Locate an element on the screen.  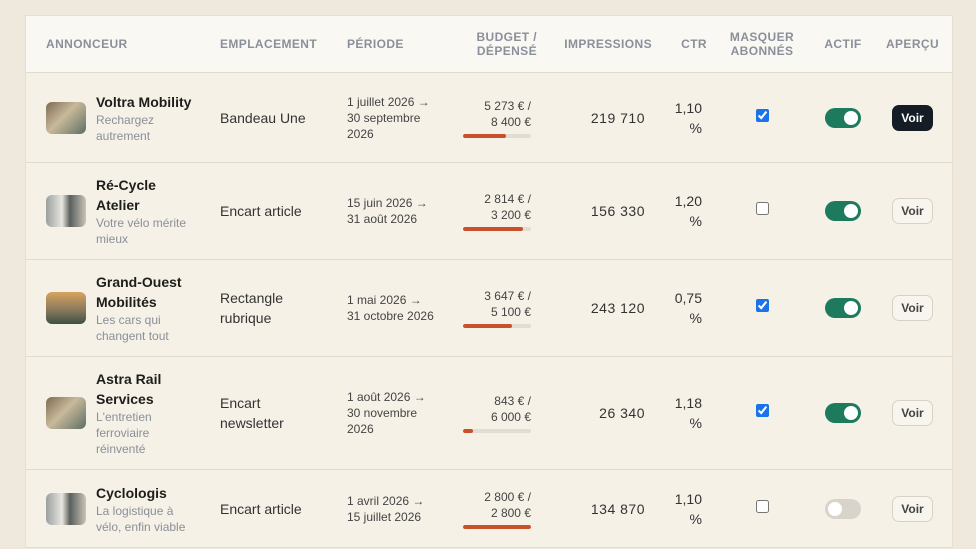
advertiser-text: Voltra Mobility Rechargez autrement is located at coordinates (148, 118).